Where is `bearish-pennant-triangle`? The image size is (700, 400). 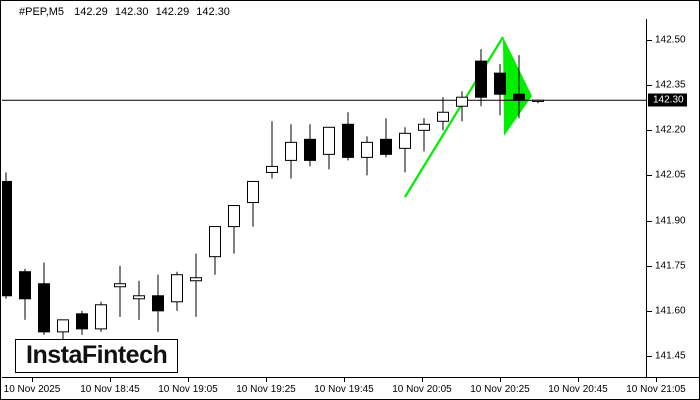 bearish-pennant-triangle is located at coordinates (517, 86).